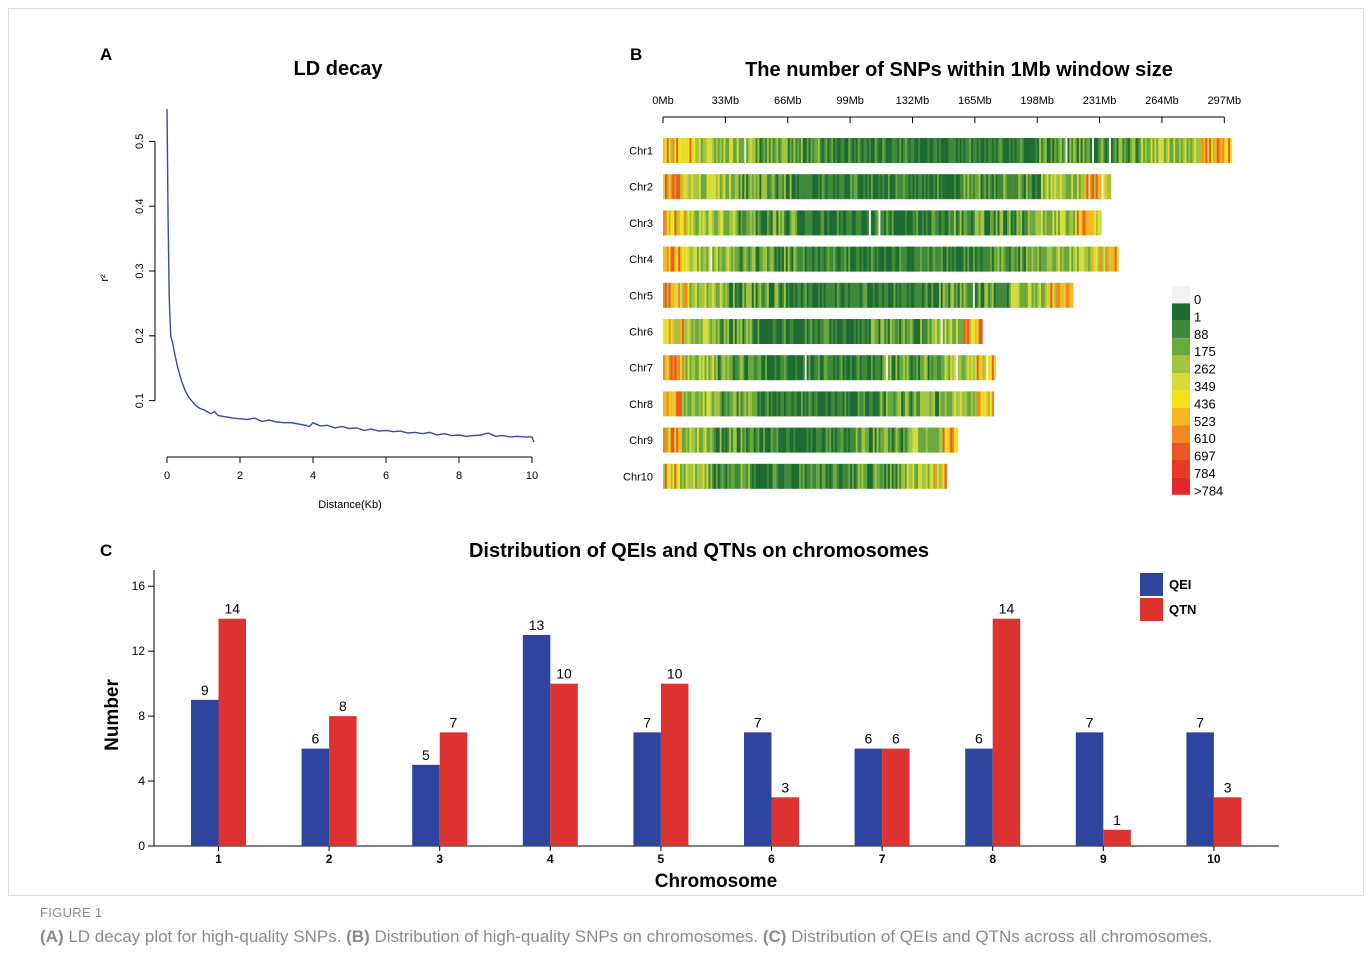 The height and width of the screenshot is (969, 1372). Describe the element at coordinates (139, 651) in the screenshot. I see `c-y-tick-label: 12` at that location.